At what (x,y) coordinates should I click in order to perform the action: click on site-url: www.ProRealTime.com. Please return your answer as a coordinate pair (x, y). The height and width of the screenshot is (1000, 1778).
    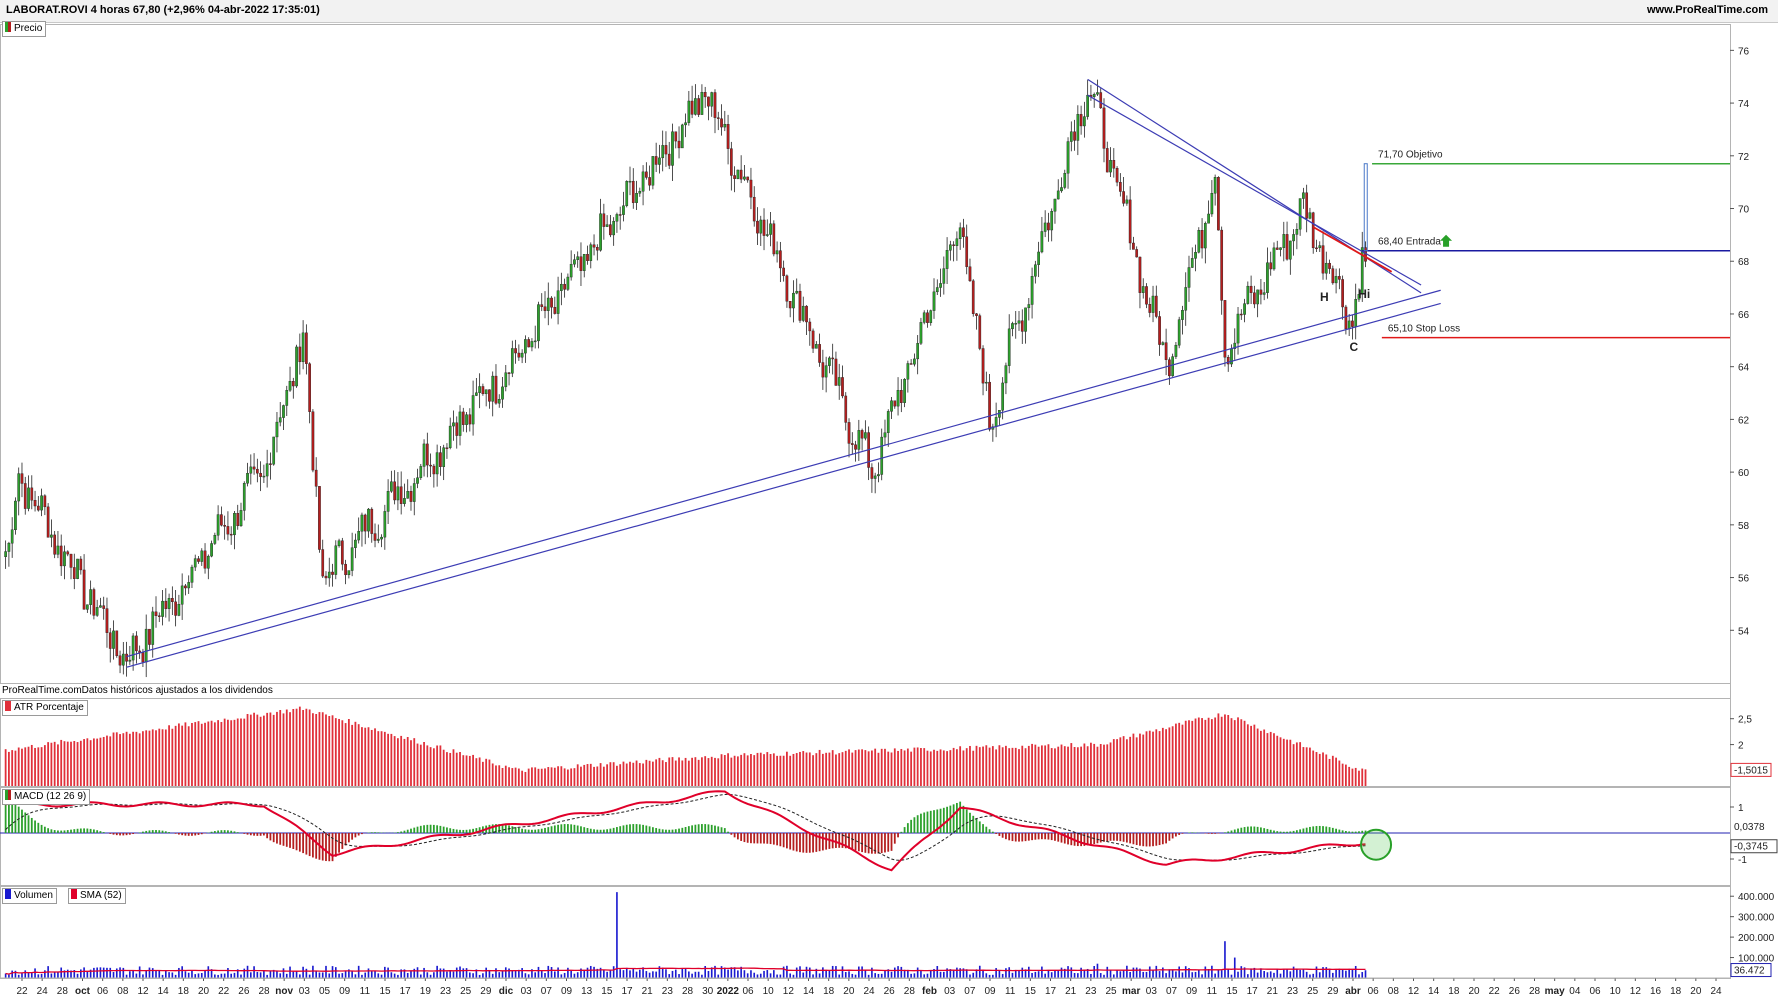
    Looking at the image, I should click on (1707, 10).